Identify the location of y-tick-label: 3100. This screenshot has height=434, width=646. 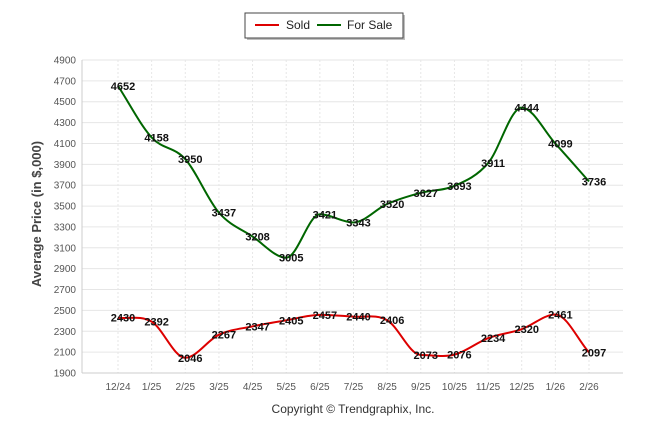
(65, 248).